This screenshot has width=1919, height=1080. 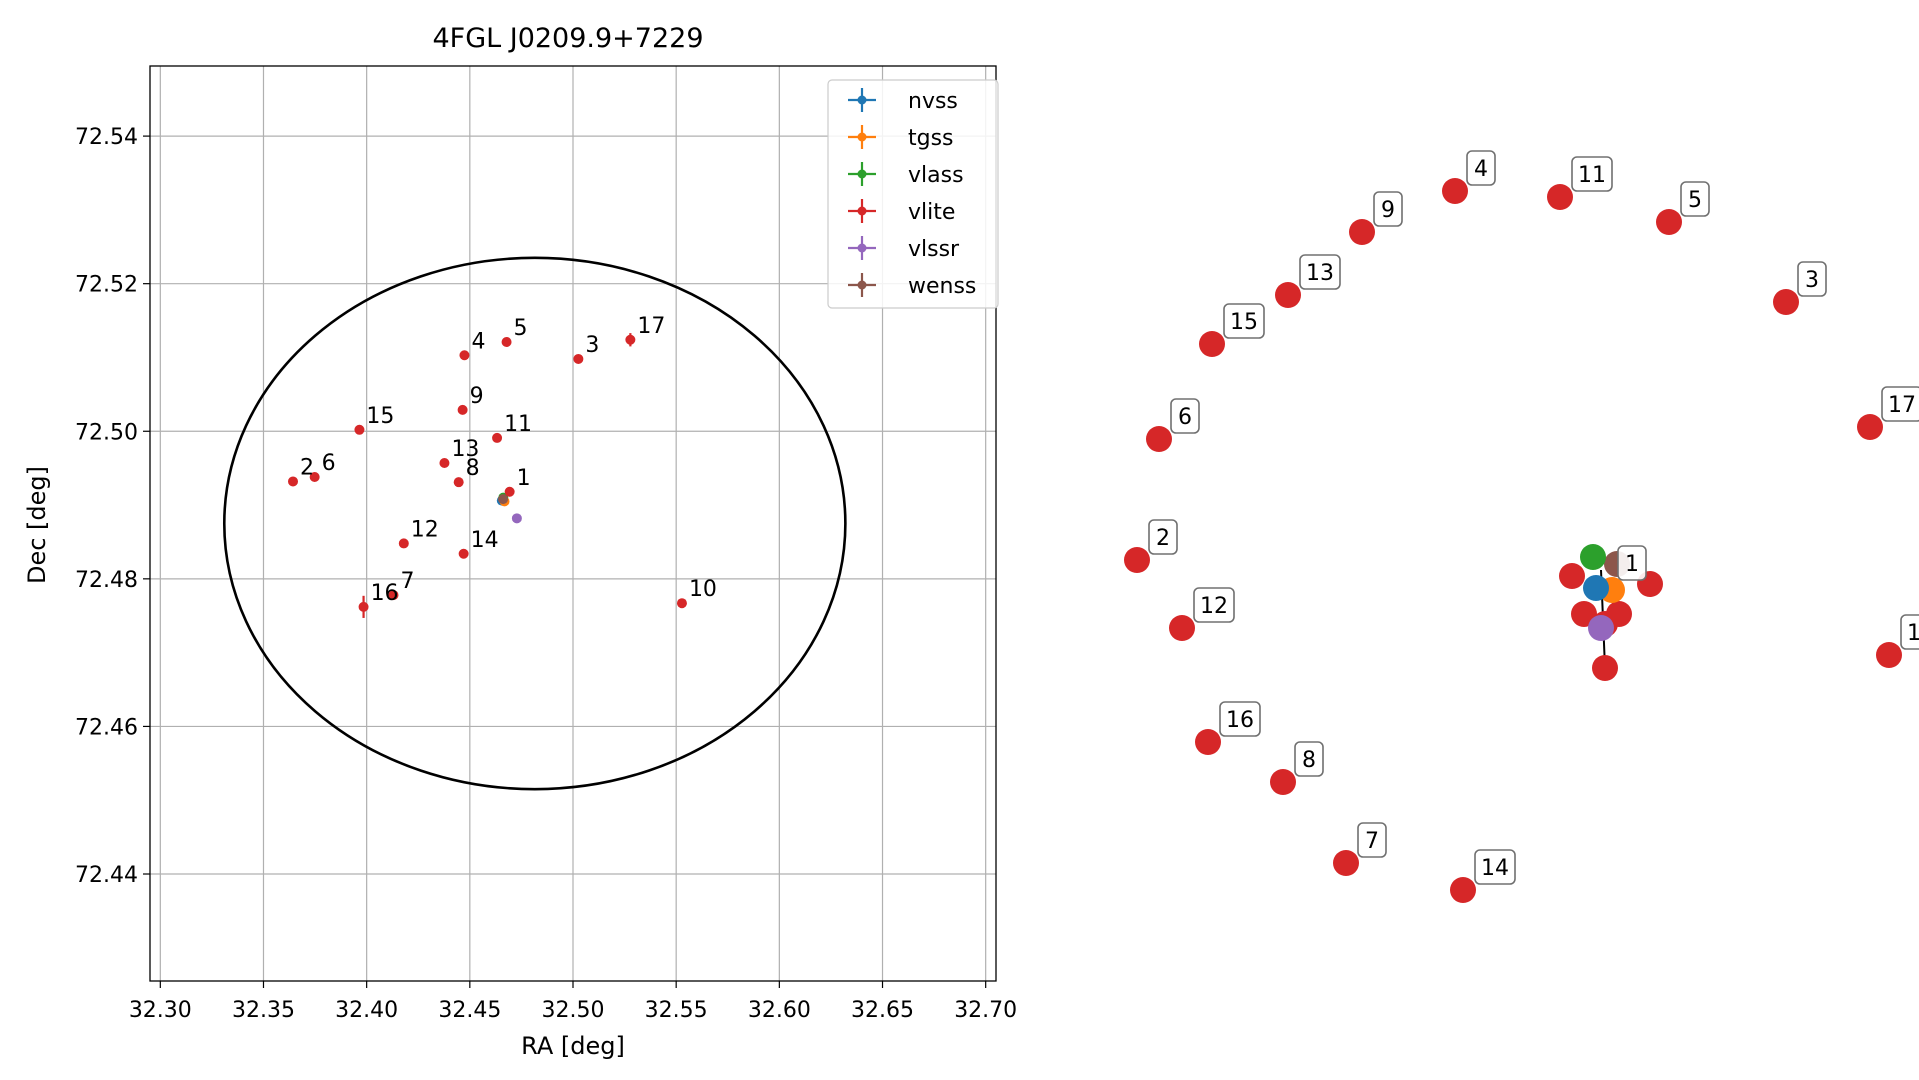 I want to click on point-label: 2, so click(x=1163, y=538).